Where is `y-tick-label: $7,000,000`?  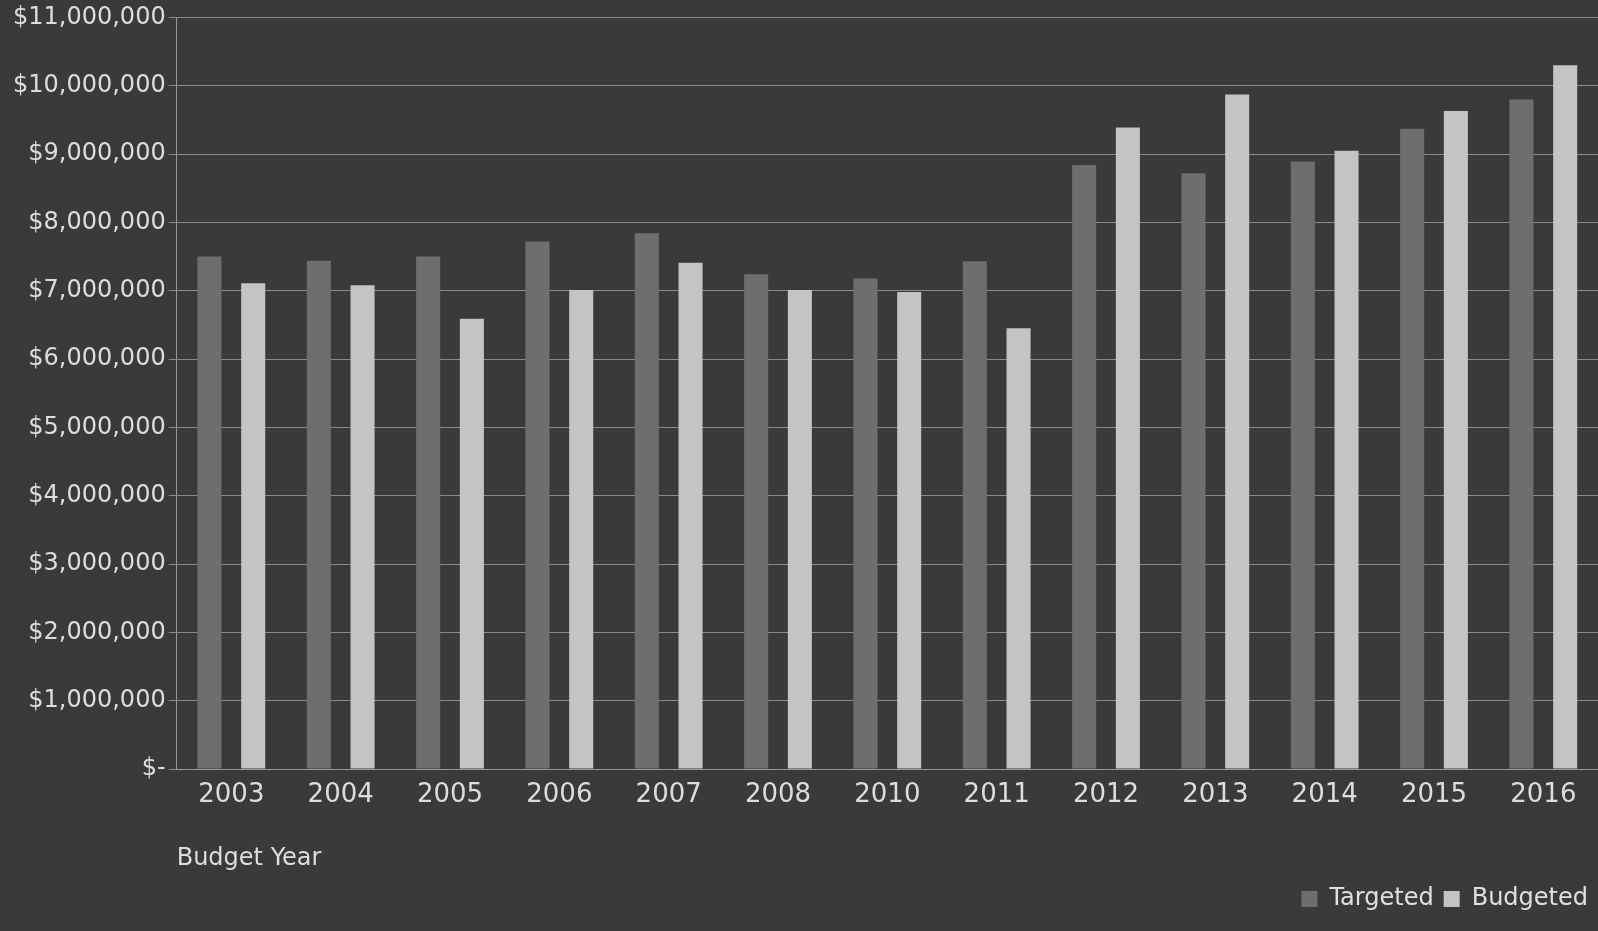 y-tick-label: $7,000,000 is located at coordinates (97, 288).